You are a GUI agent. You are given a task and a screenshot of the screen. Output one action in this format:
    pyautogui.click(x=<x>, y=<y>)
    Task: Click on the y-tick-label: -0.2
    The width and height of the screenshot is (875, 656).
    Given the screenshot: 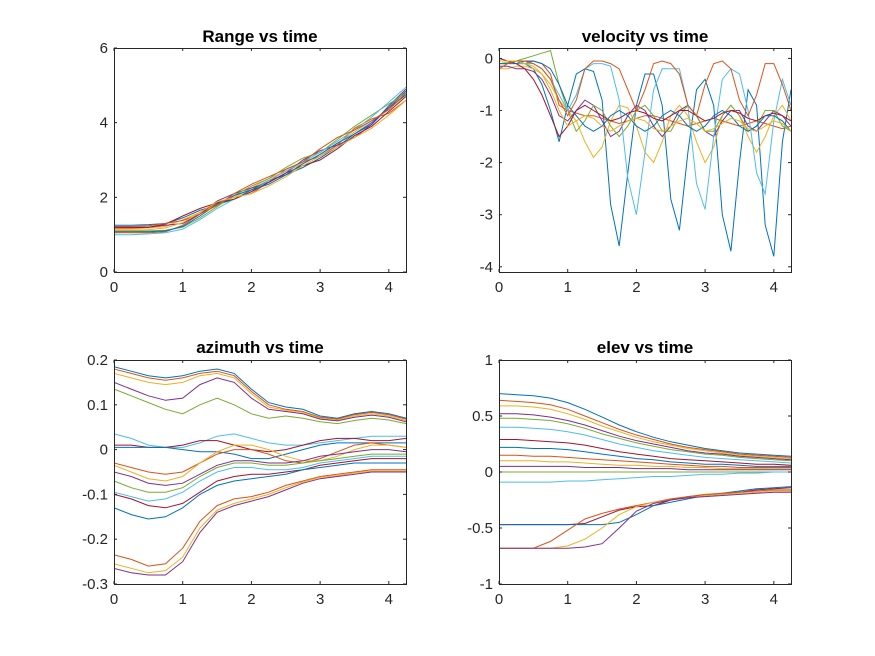 What is the action you would take?
    pyautogui.click(x=95, y=539)
    